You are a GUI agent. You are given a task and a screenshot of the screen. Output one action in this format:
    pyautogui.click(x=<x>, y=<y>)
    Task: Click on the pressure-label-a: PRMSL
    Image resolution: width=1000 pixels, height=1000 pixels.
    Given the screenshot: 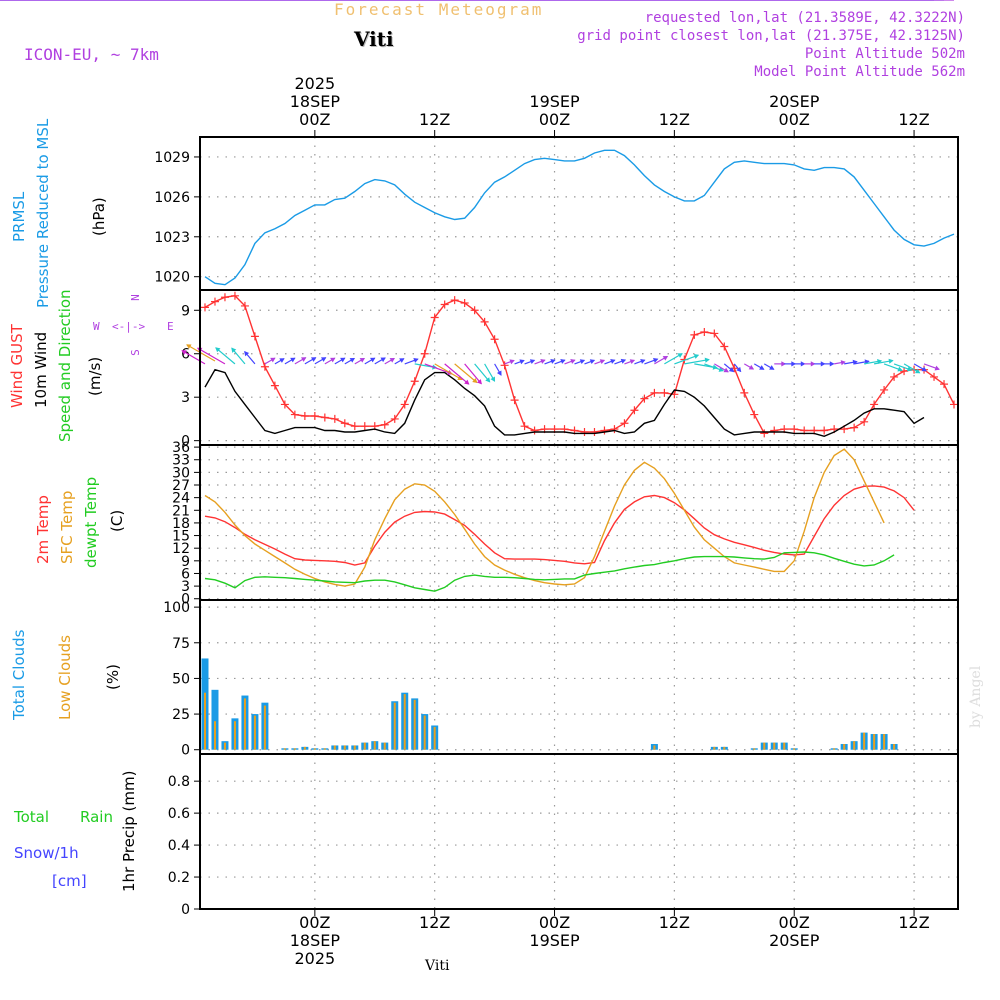 What is the action you would take?
    pyautogui.click(x=19, y=216)
    